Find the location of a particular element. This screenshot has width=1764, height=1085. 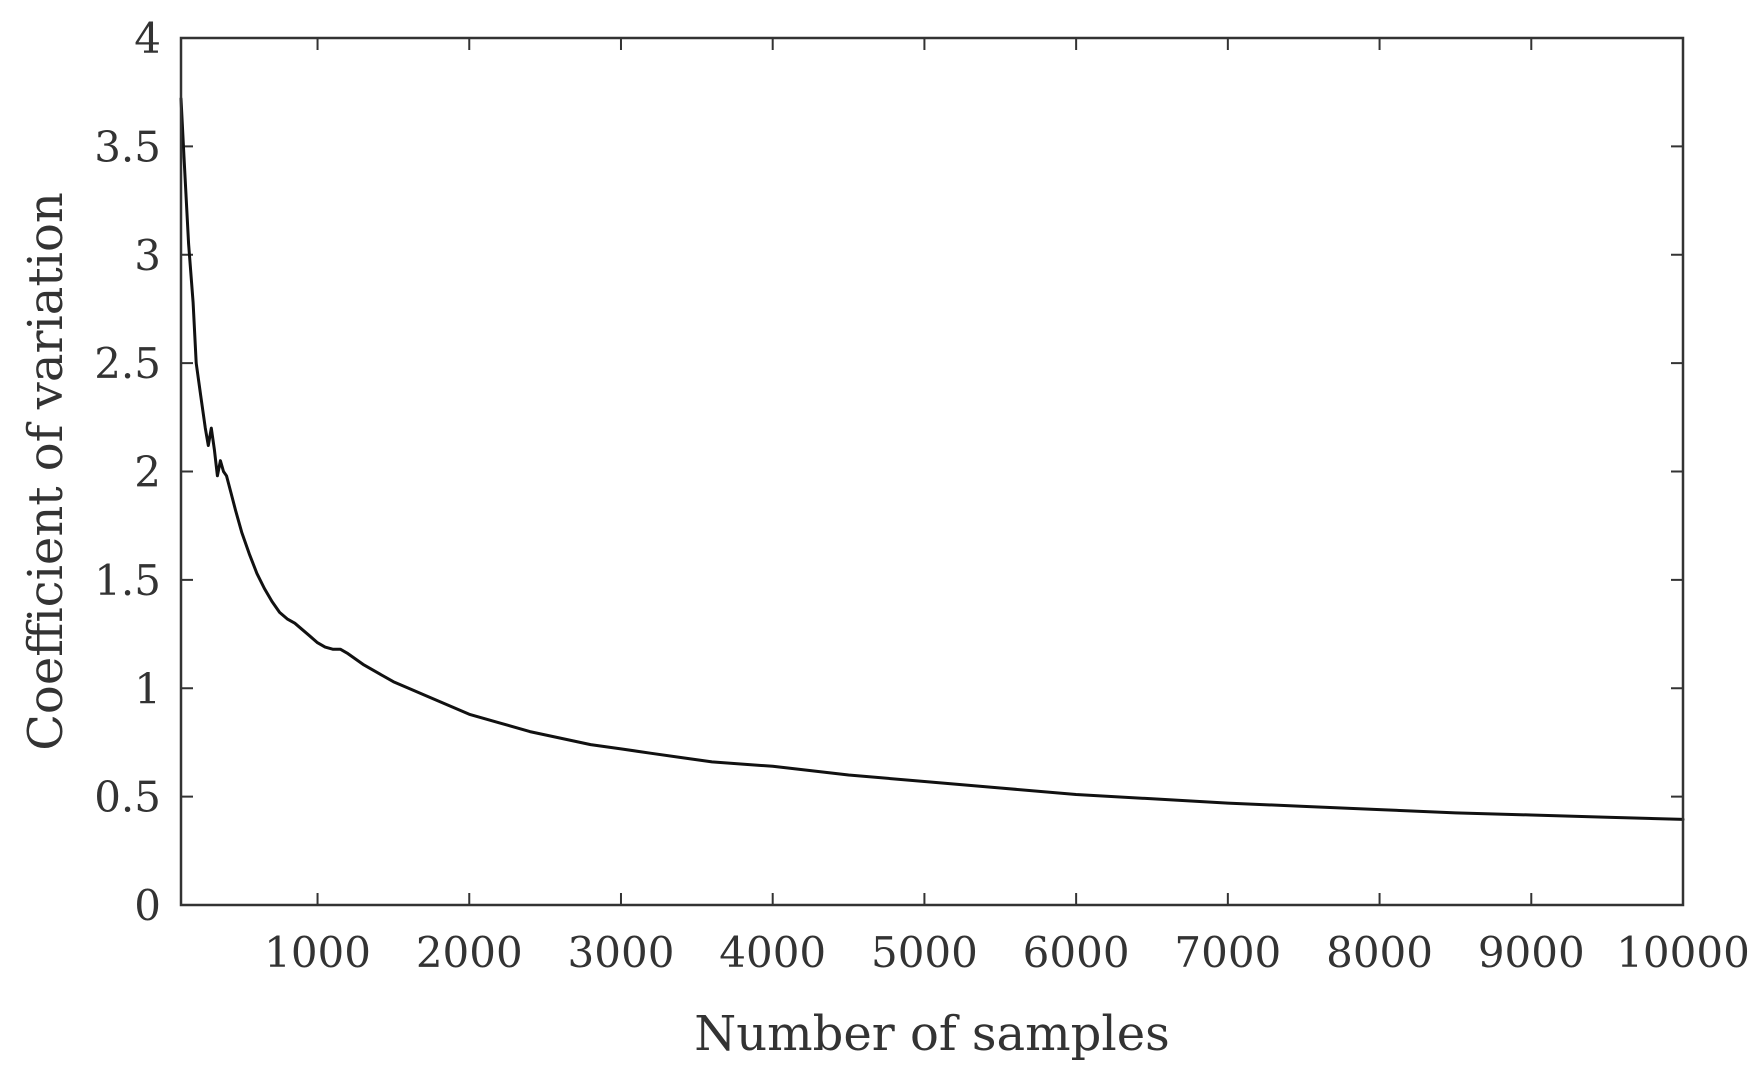

x-tick-label: 7000 is located at coordinates (1227, 952).